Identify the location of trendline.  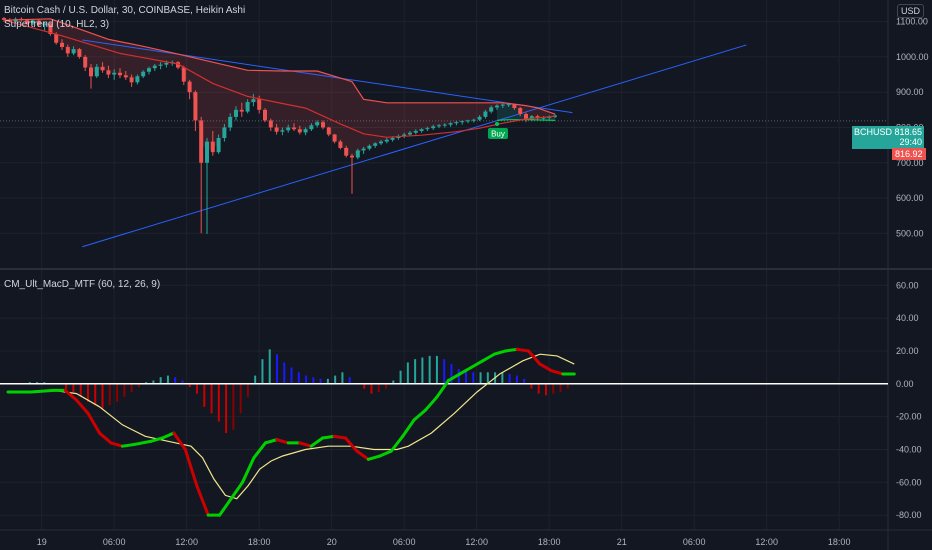
(327, 76).